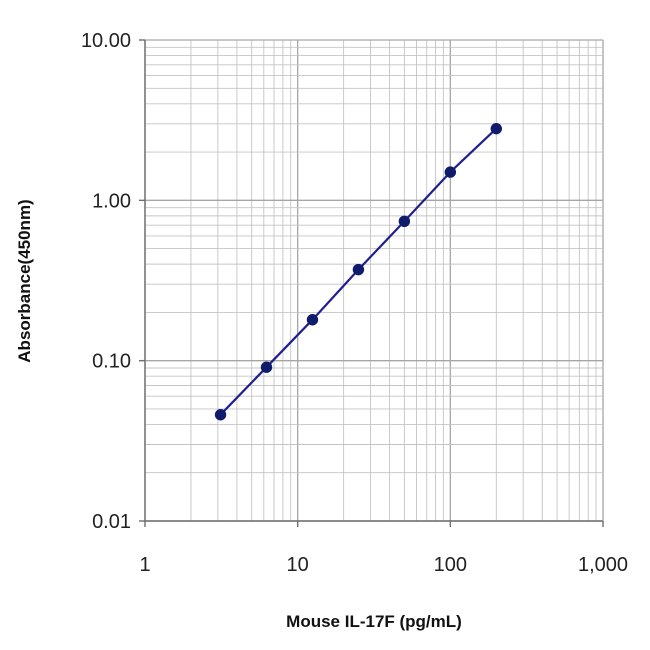  What do you see at coordinates (111, 522) in the screenshot?
I see `y-tick-label: 0.01` at bounding box center [111, 522].